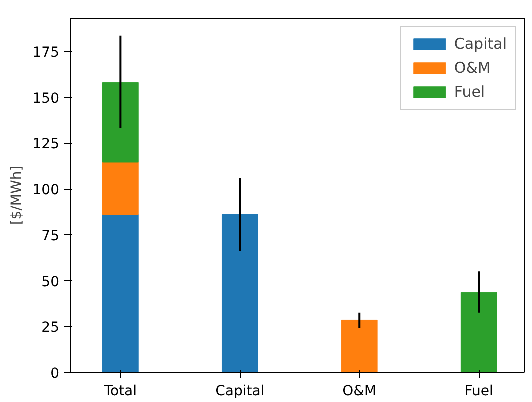 This screenshot has width=532, height=402. What do you see at coordinates (240, 392) in the screenshot?
I see `x-tick-label: Capital` at bounding box center [240, 392].